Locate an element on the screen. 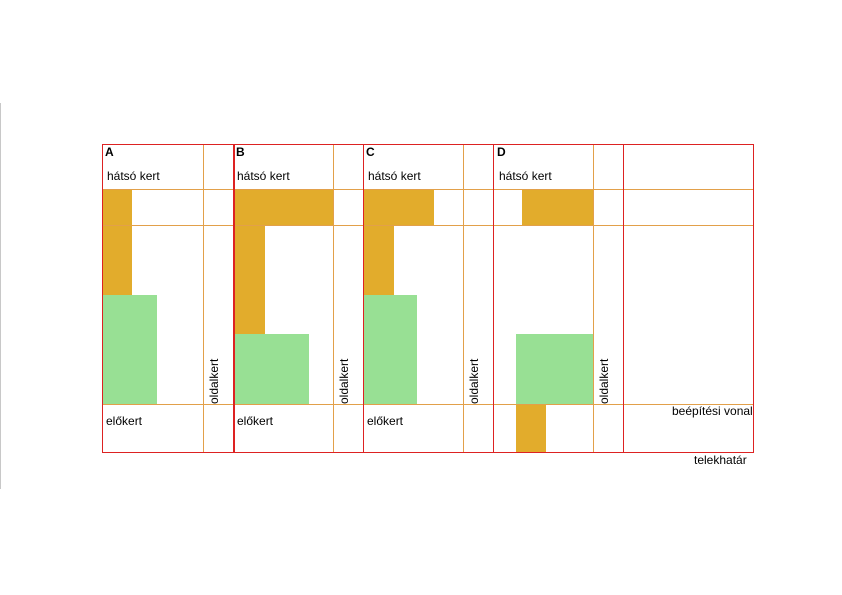 The image size is (842, 595). panel-a-plot-boundary is located at coordinates (168, 298).